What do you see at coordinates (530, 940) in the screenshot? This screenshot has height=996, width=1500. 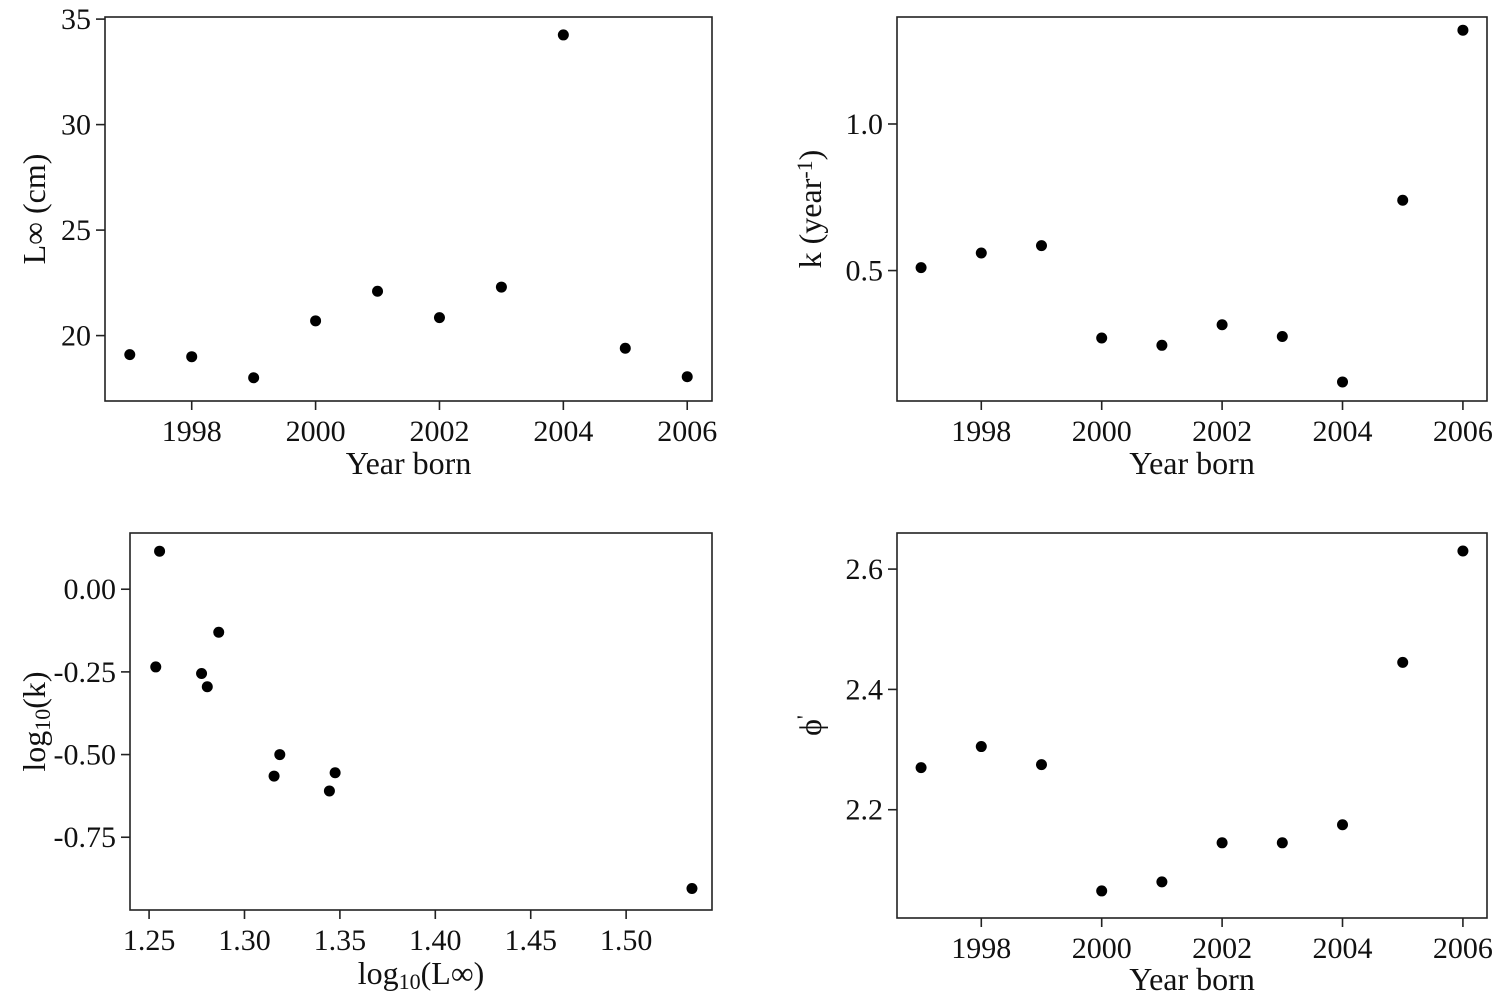 I see `x-tick-label: 1.45` at bounding box center [530, 940].